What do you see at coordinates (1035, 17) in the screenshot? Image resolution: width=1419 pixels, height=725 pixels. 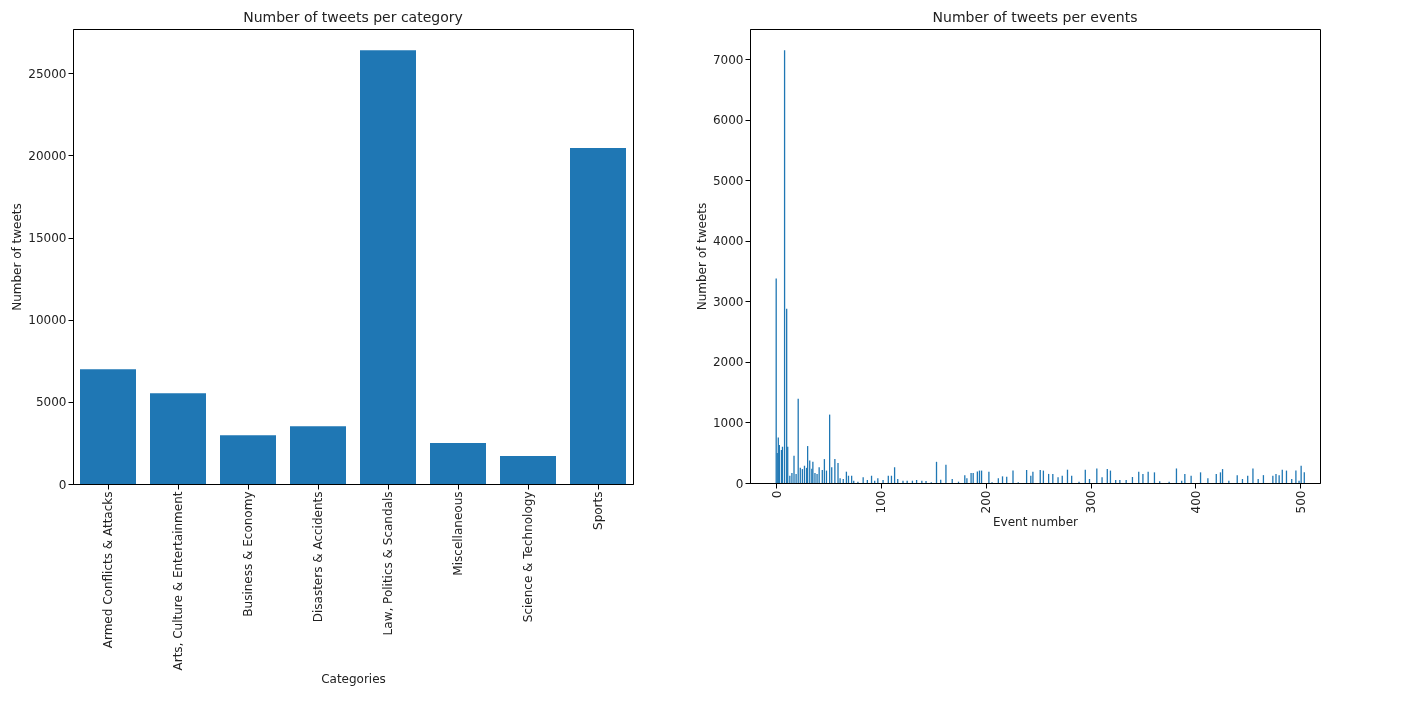 I see `chart-title: Number of tweets per events` at bounding box center [1035, 17].